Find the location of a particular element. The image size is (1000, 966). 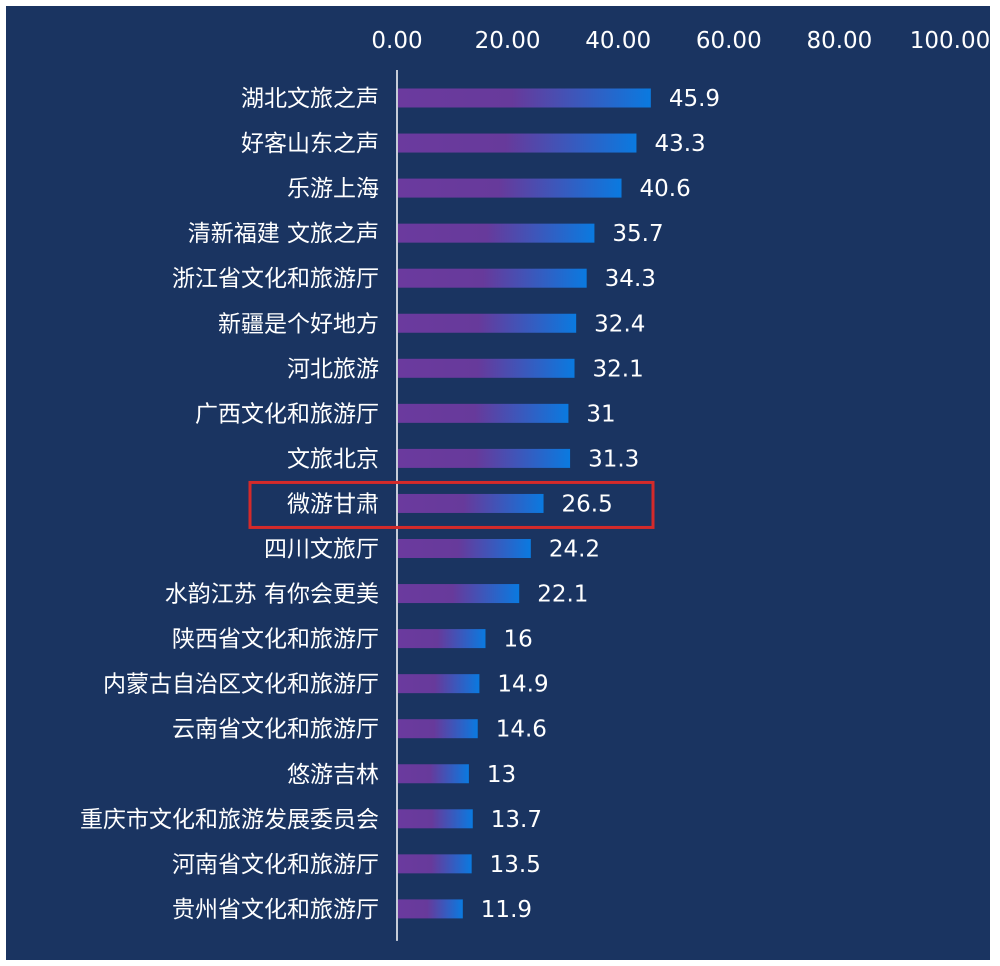

value-label: 26.5 is located at coordinates (587, 504).